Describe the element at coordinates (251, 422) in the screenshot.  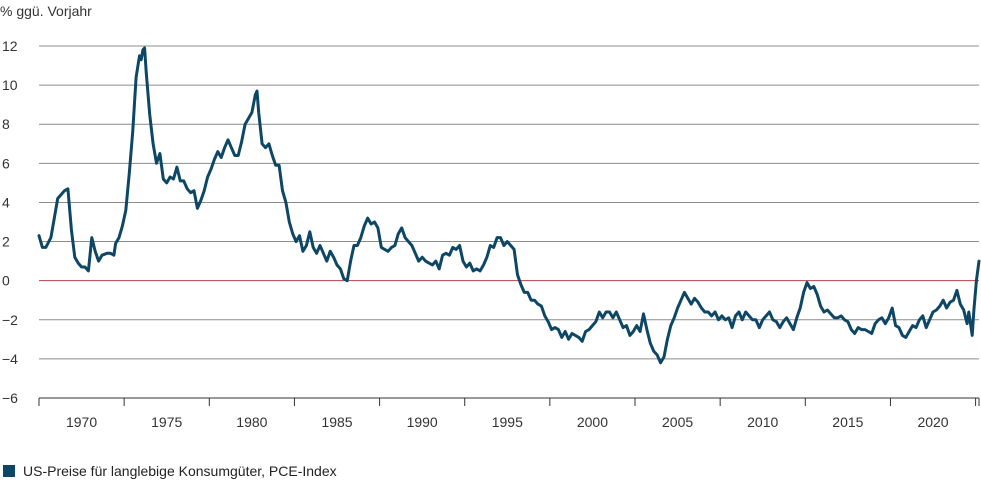
I see `x-tick-label: 1980` at that location.